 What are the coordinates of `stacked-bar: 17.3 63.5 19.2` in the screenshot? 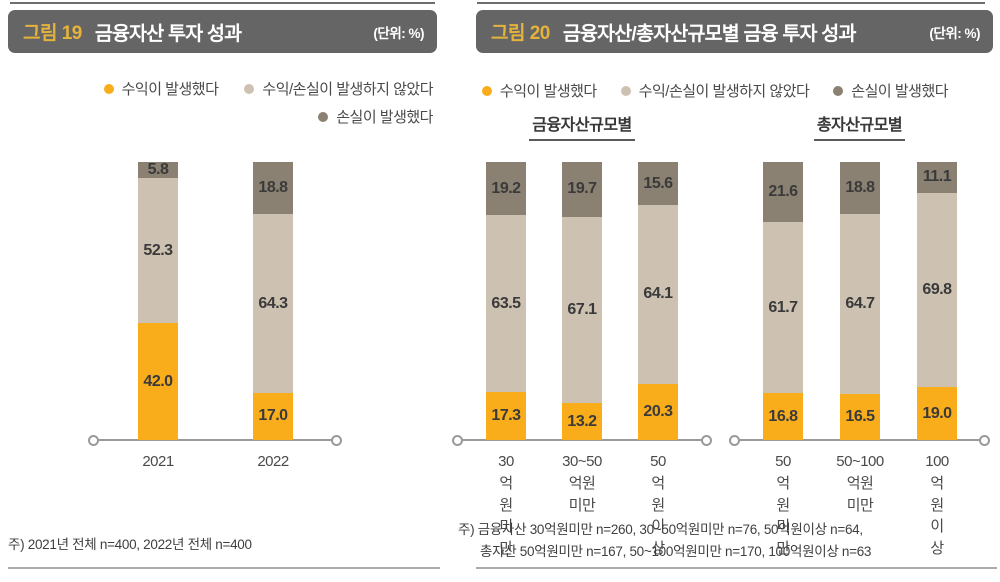 It's located at (506, 301).